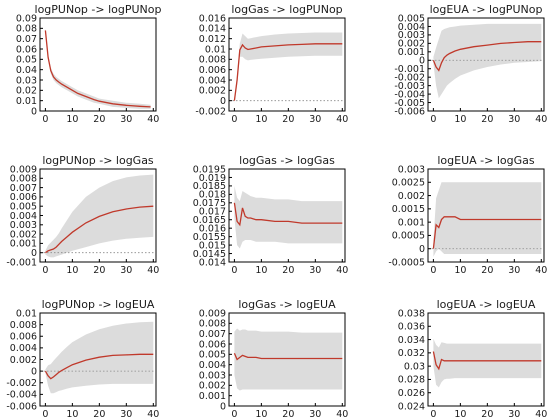 The image size is (550, 418). Describe the element at coordinates (98, 160) in the screenshot. I see `panel-title: logPUNop -> logGas` at that location.